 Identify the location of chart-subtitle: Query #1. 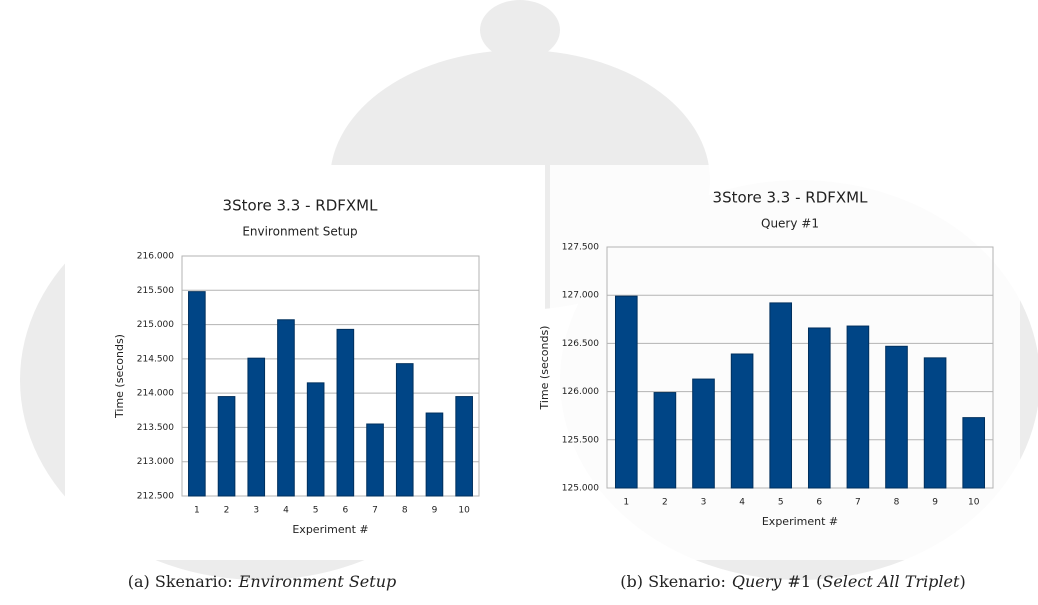
(790, 224).